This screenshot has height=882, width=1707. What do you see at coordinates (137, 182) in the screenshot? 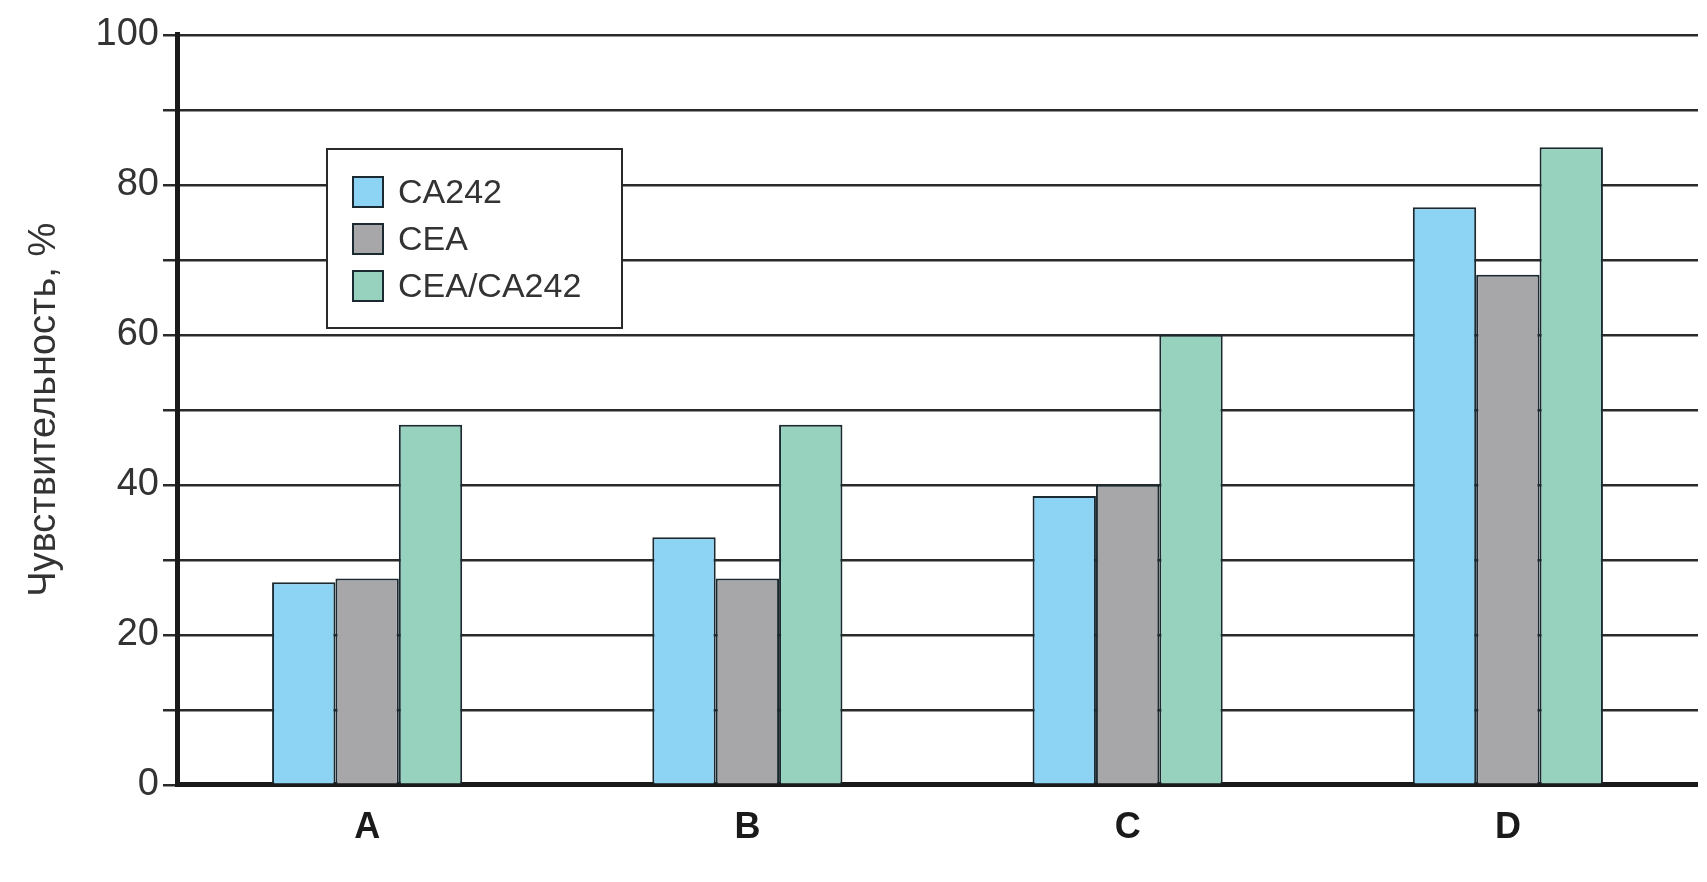
I see `y-tick-label: 80` at bounding box center [137, 182].